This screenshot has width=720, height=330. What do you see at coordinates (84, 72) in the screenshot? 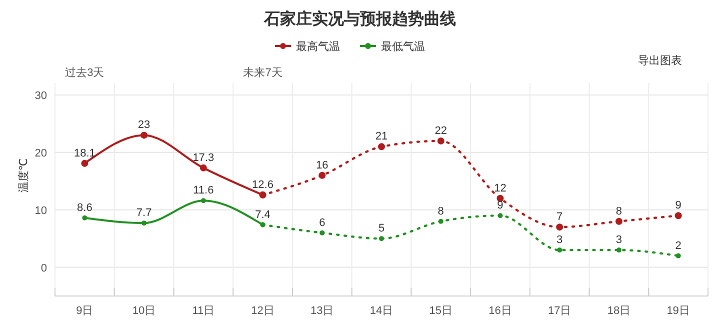
I see `text: 过去3天` at bounding box center [84, 72].